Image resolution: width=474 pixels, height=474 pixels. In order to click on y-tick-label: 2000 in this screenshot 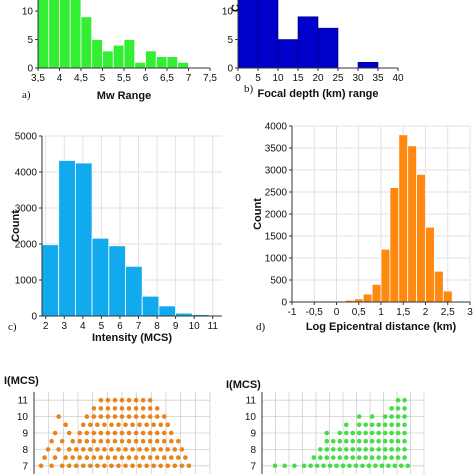, I will do `click(26, 245)`.